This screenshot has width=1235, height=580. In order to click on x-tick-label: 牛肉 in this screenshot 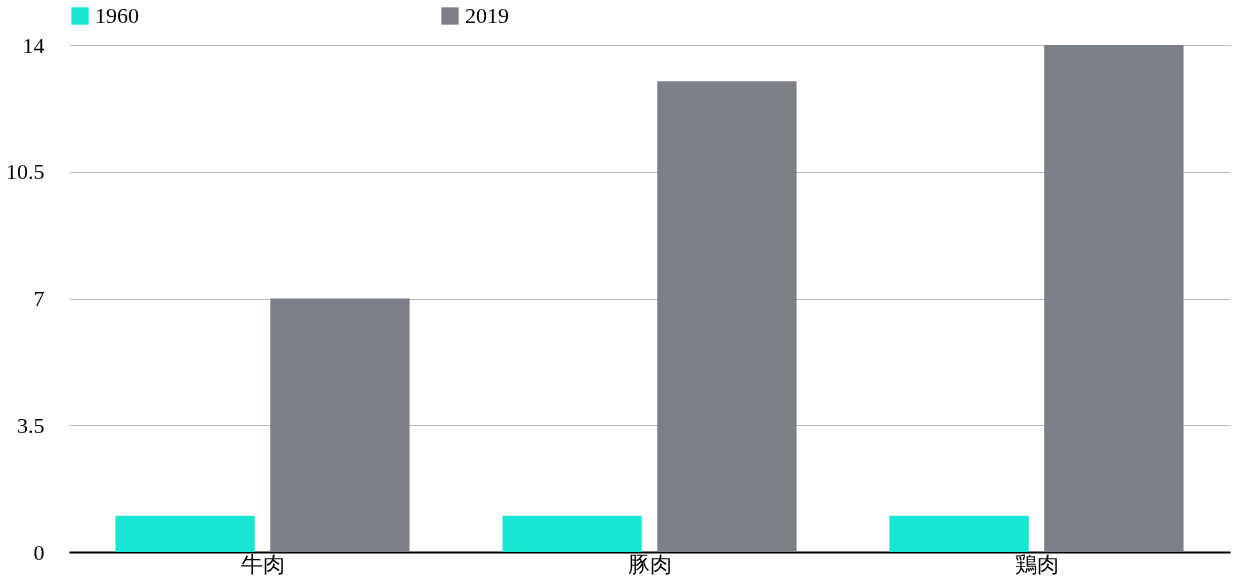, I will do `click(262, 564)`.